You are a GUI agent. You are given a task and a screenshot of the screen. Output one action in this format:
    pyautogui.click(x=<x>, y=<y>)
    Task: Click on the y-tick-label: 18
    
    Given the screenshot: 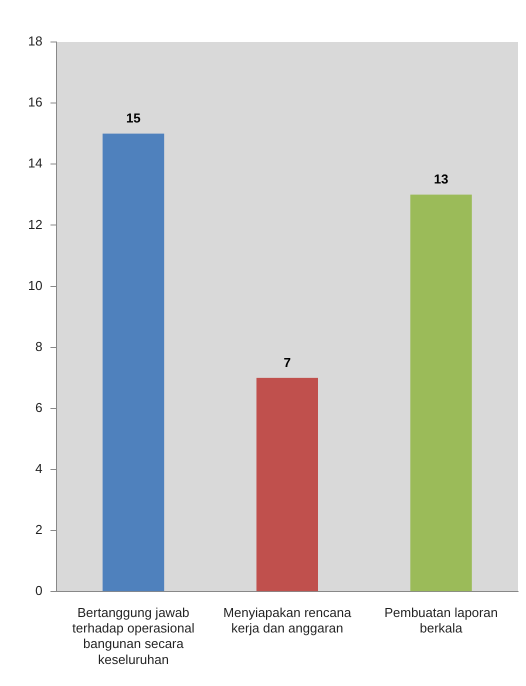 What is the action you would take?
    pyautogui.click(x=35, y=41)
    